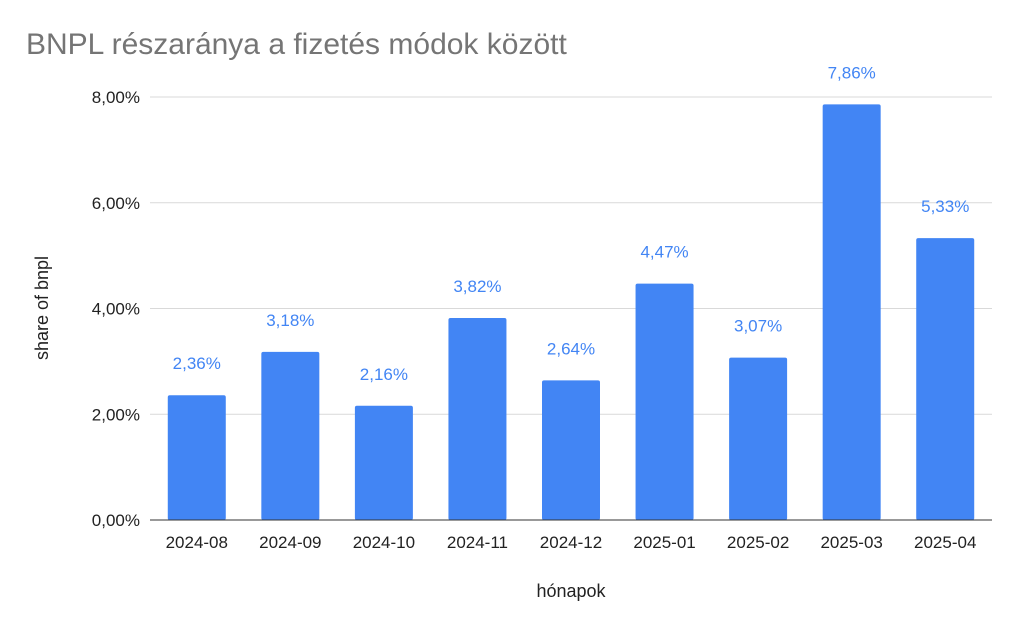  I want to click on y-tick-label: 6,00%, so click(116, 203).